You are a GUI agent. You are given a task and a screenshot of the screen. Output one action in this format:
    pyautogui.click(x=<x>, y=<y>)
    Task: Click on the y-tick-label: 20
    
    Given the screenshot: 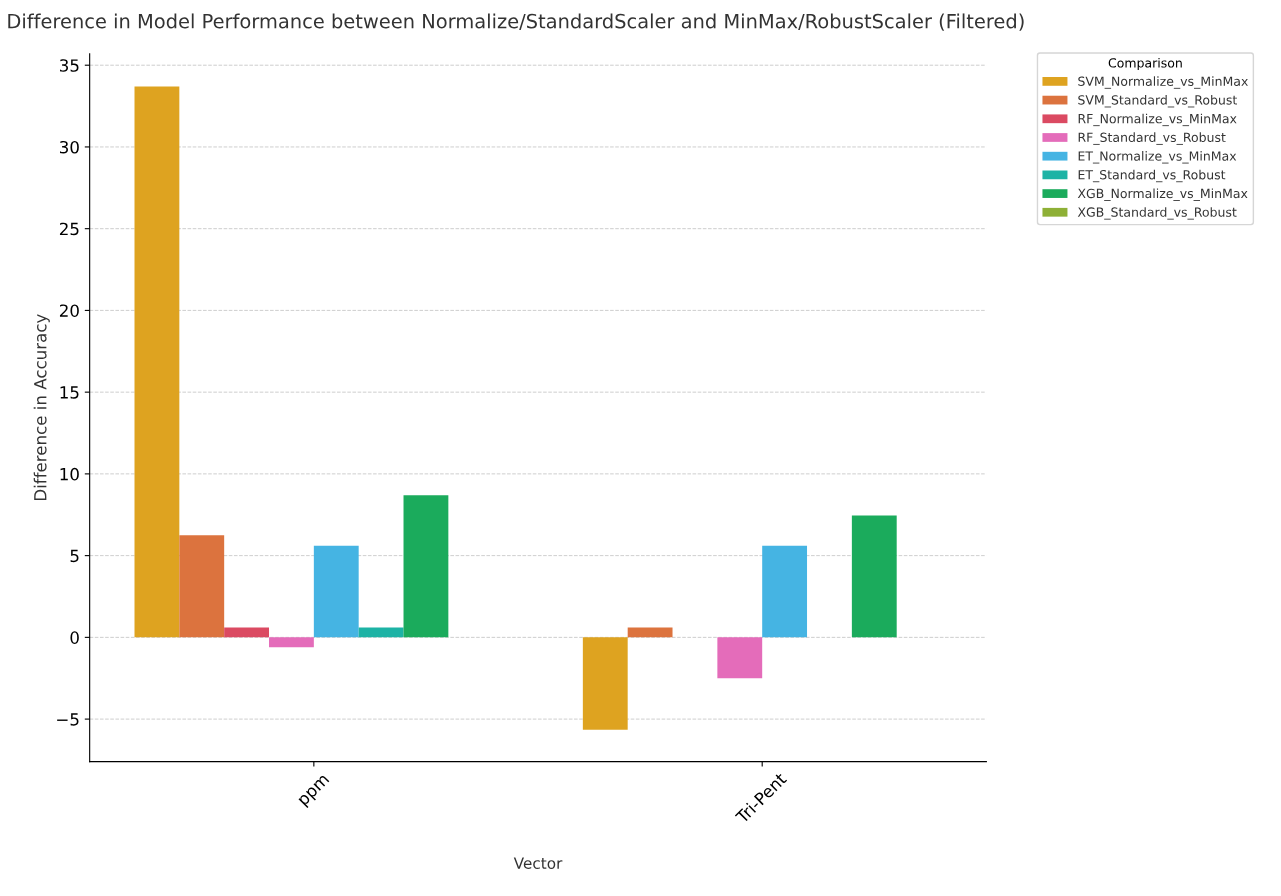 What is the action you would take?
    pyautogui.click(x=69, y=310)
    